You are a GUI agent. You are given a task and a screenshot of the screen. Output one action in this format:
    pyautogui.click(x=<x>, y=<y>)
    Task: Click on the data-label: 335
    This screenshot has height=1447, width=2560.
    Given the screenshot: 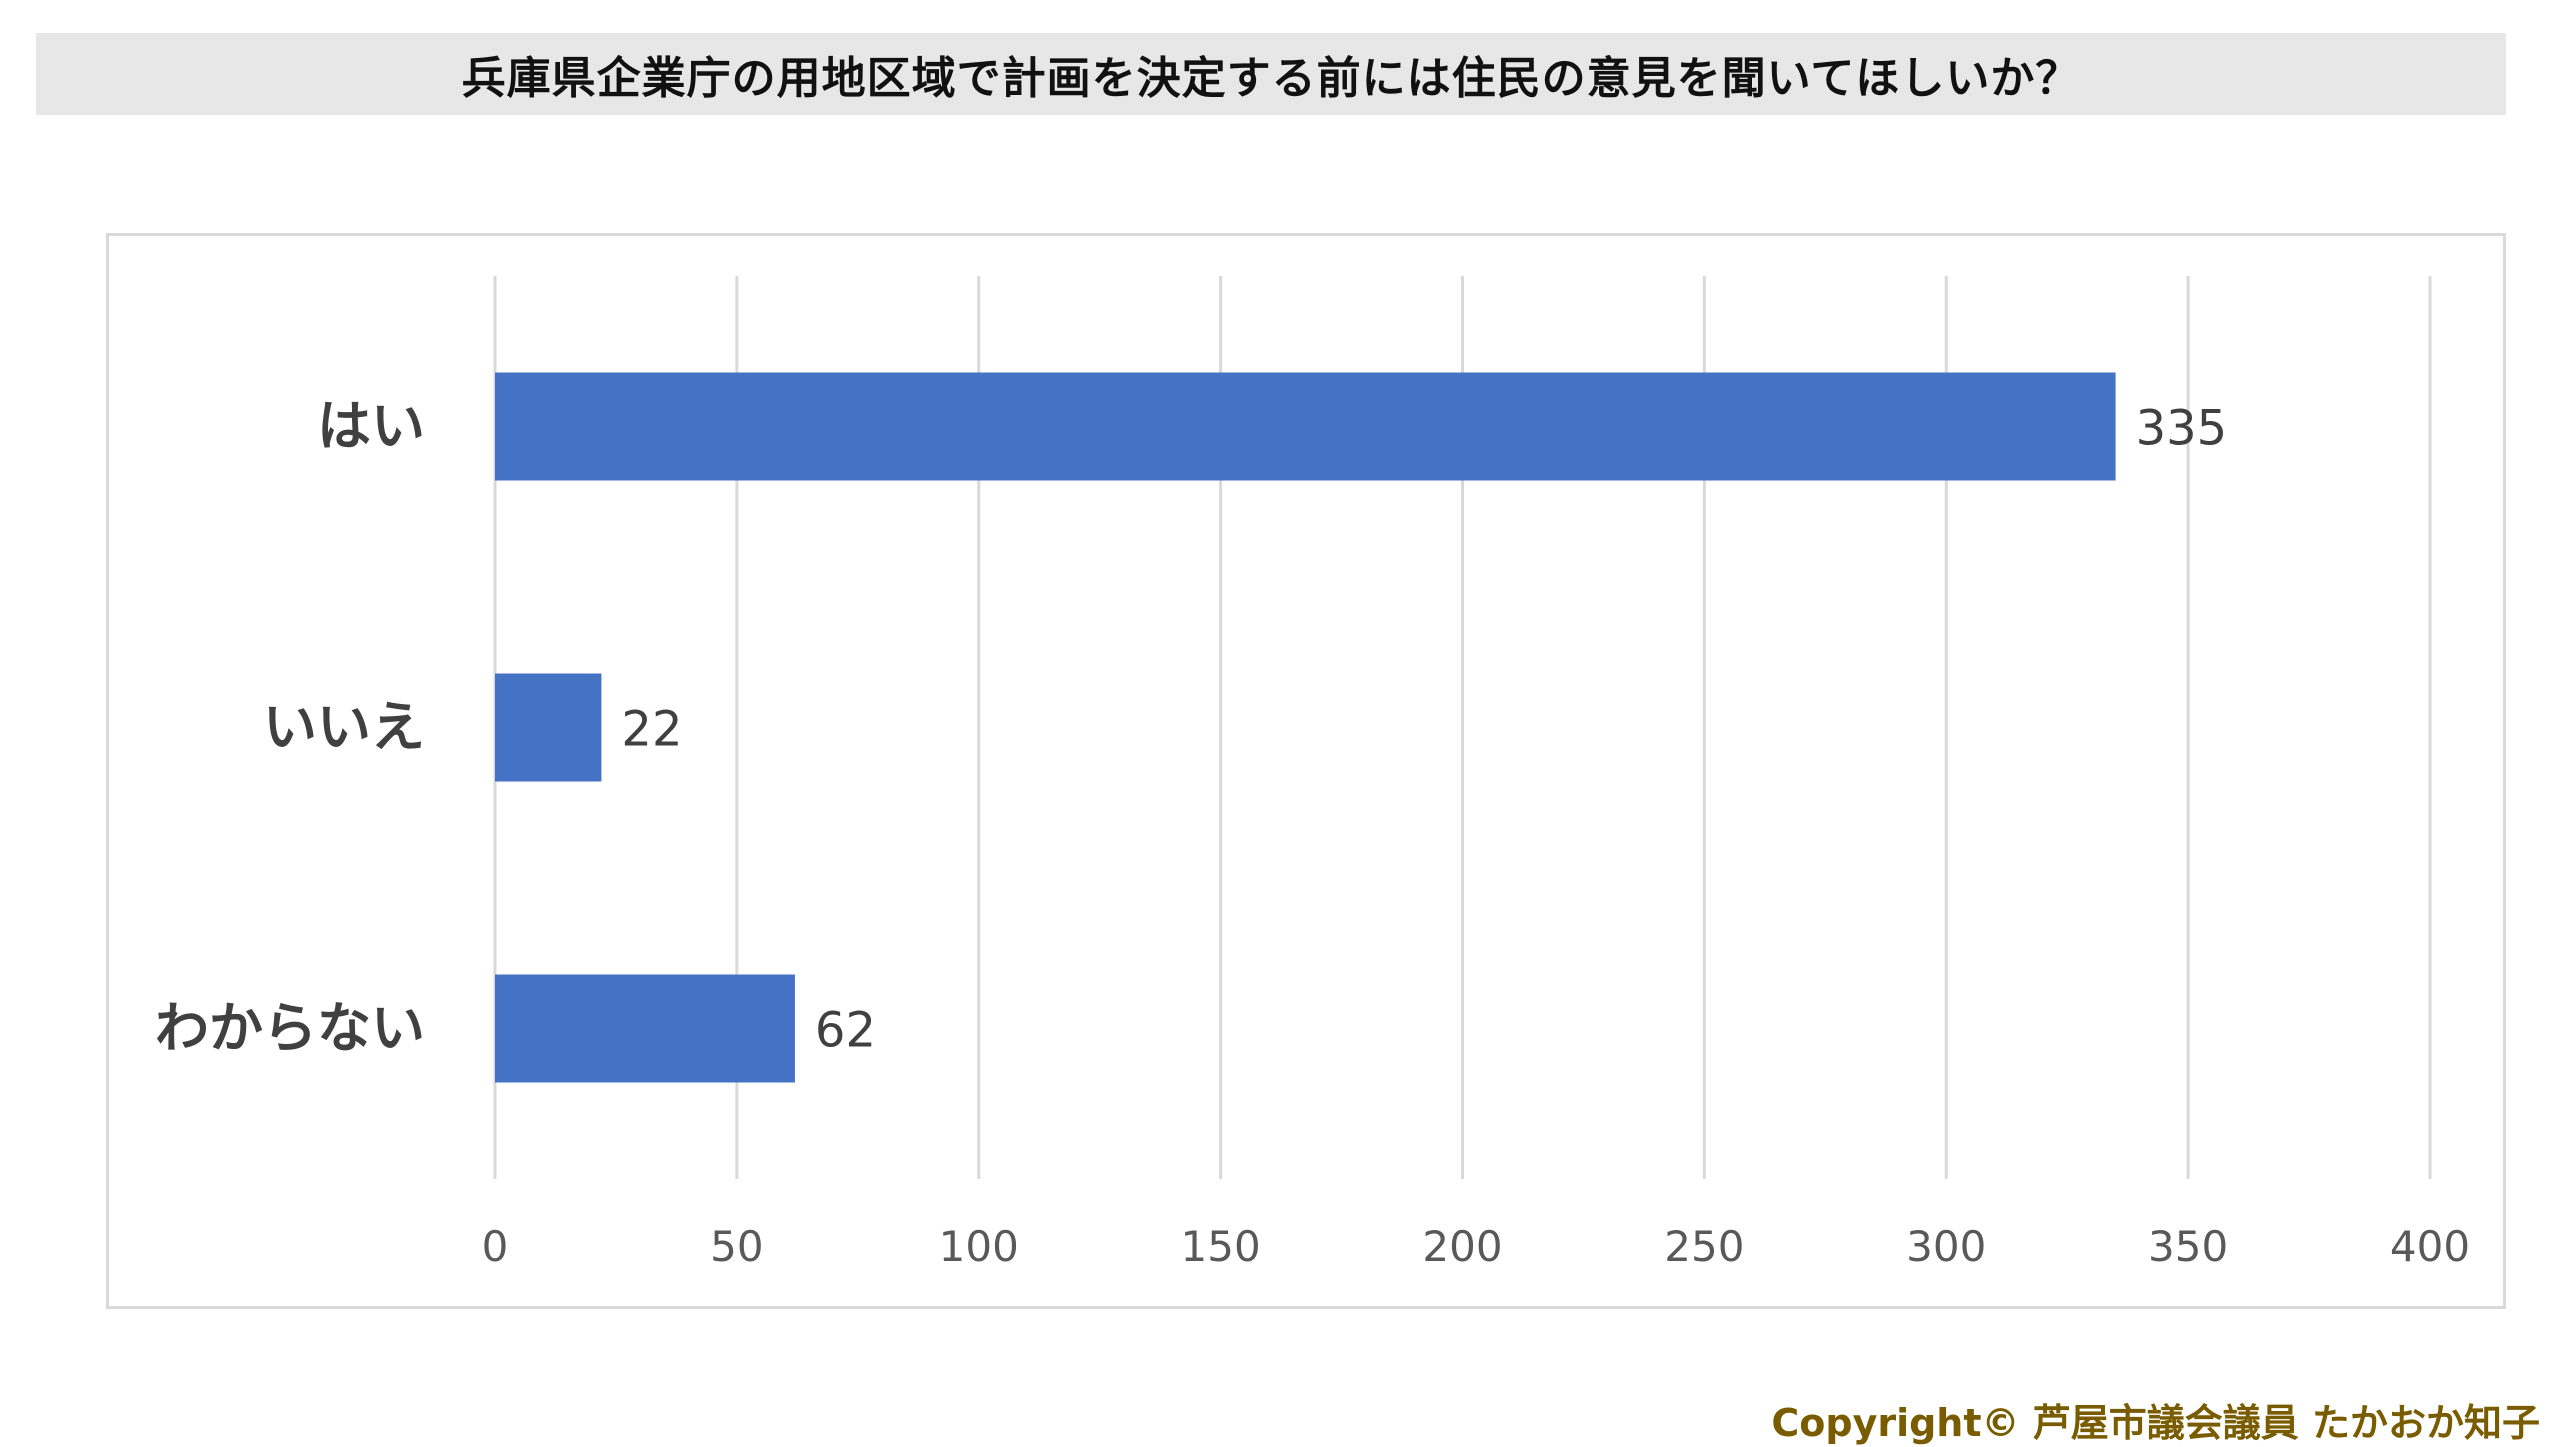 What is the action you would take?
    pyautogui.click(x=2182, y=429)
    